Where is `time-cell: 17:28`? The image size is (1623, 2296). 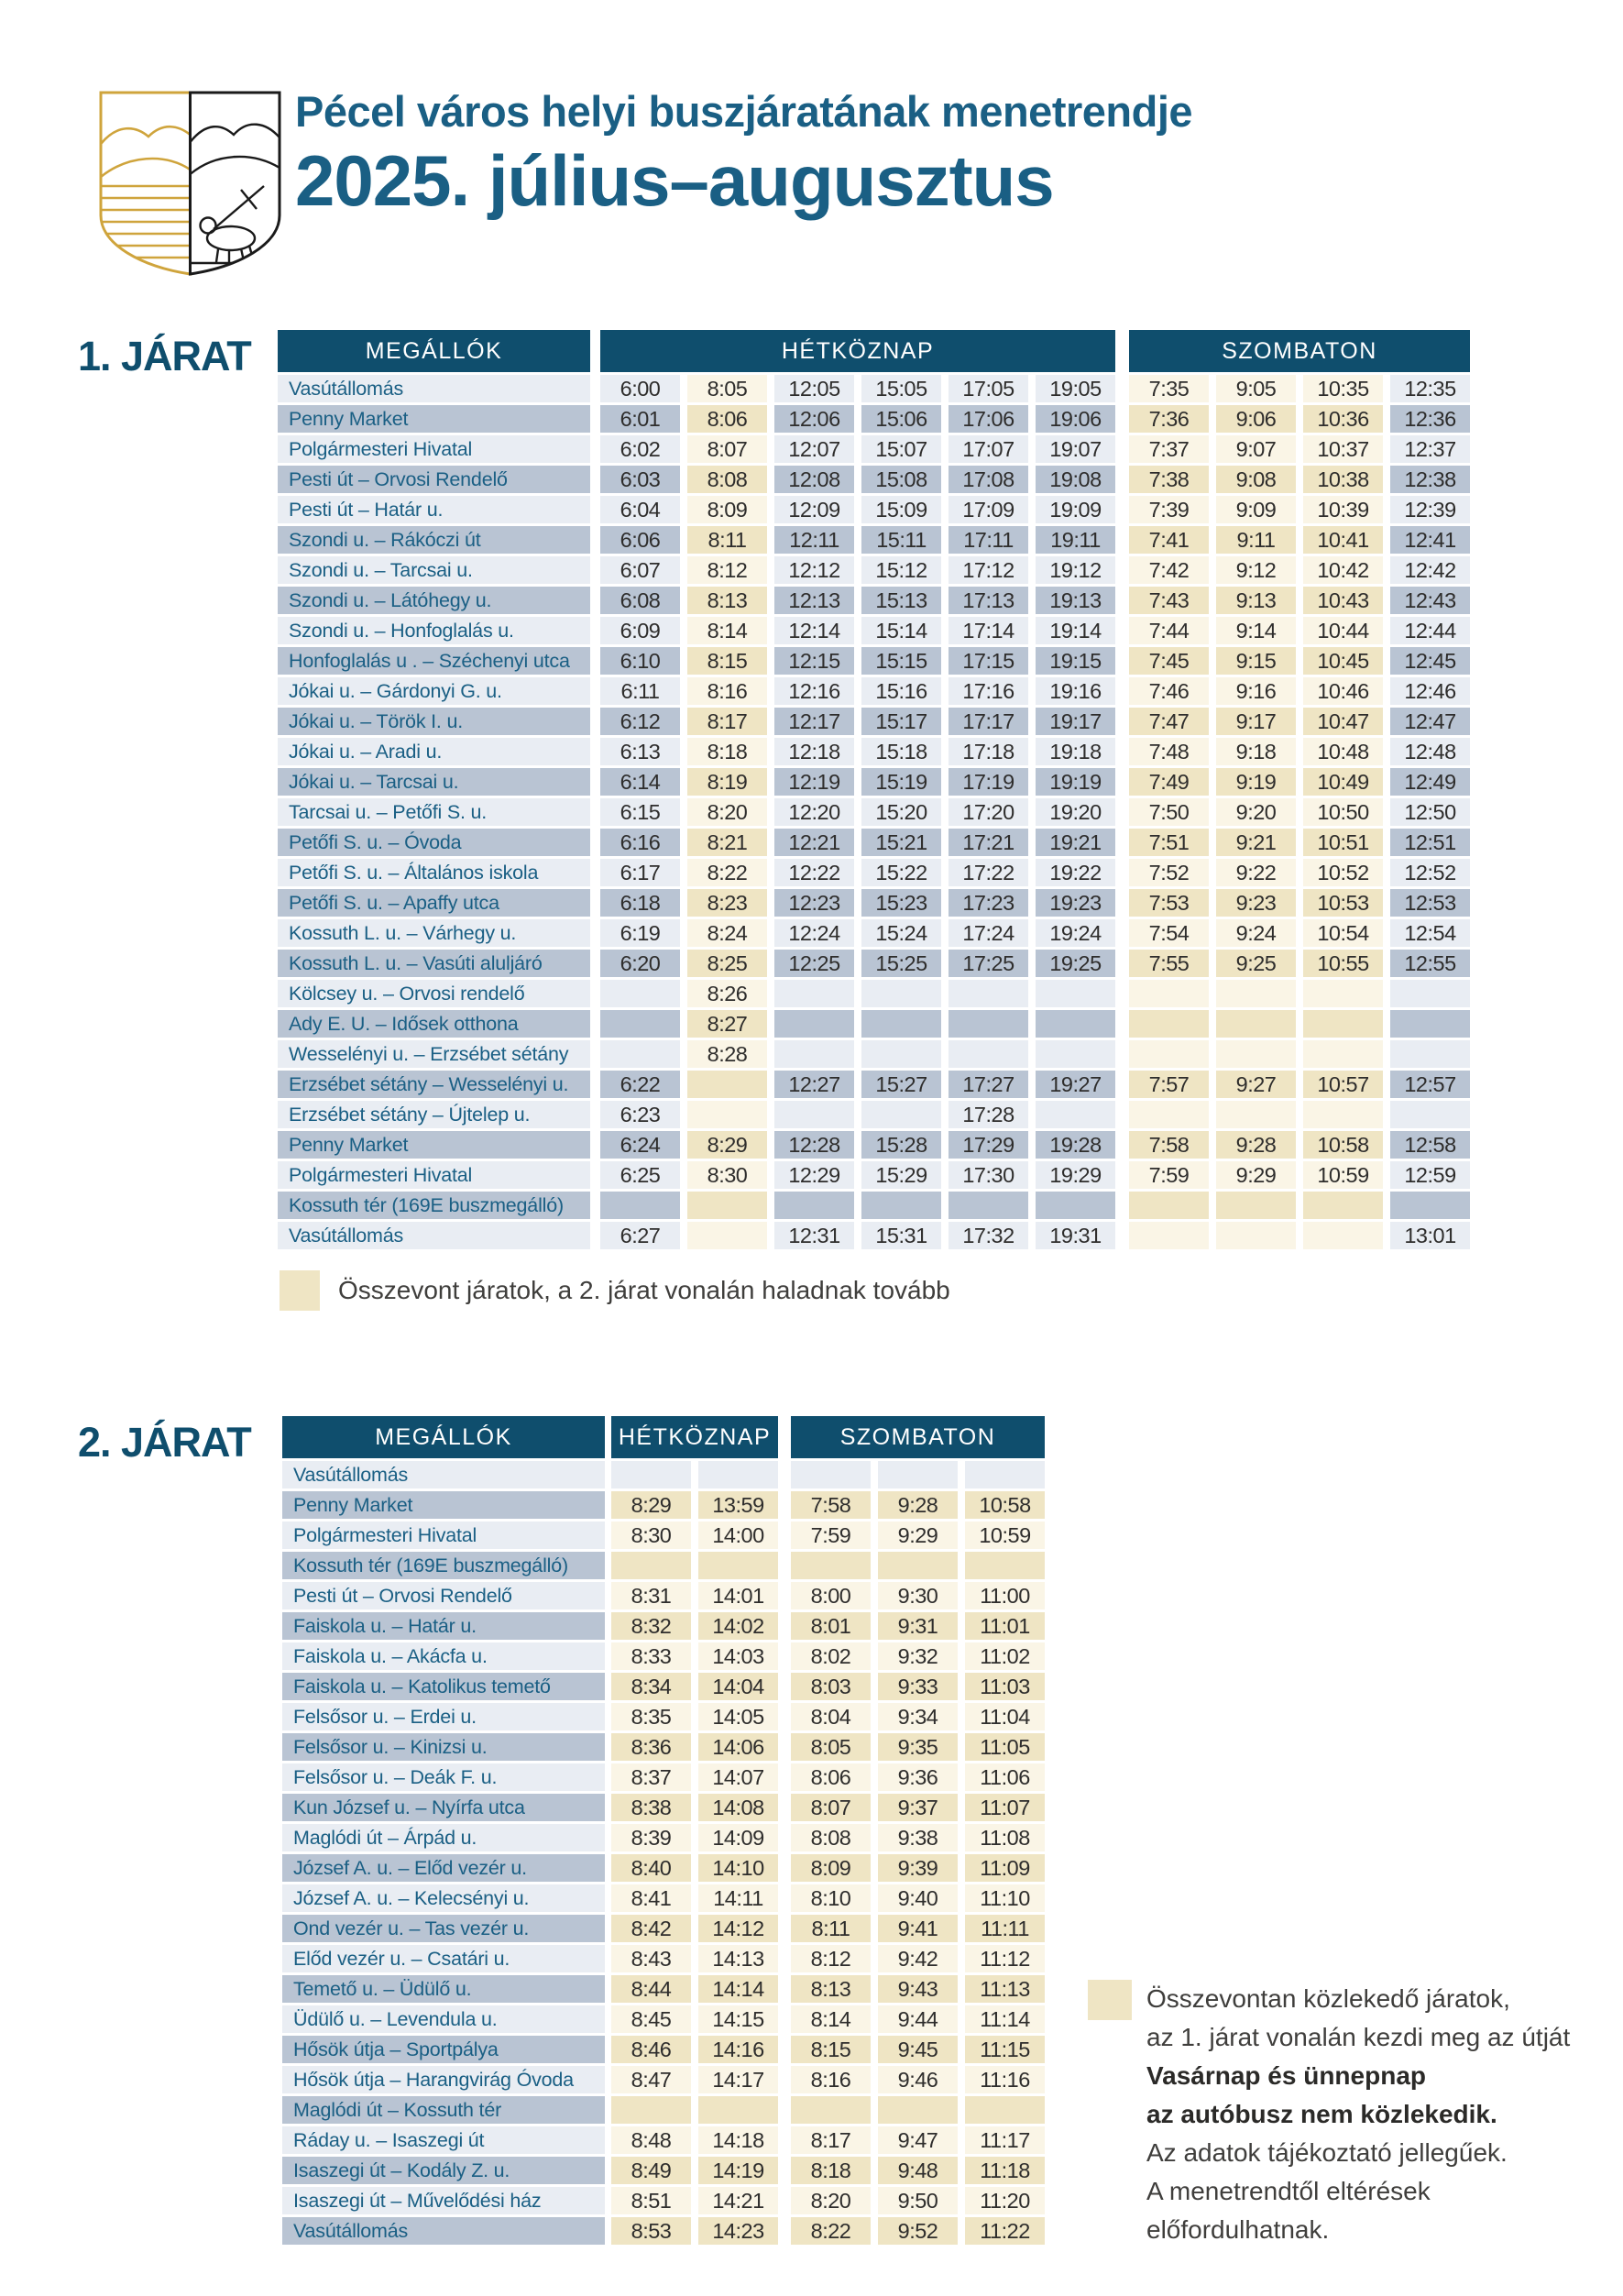
time-cell: 17:28 is located at coordinates (988, 1114).